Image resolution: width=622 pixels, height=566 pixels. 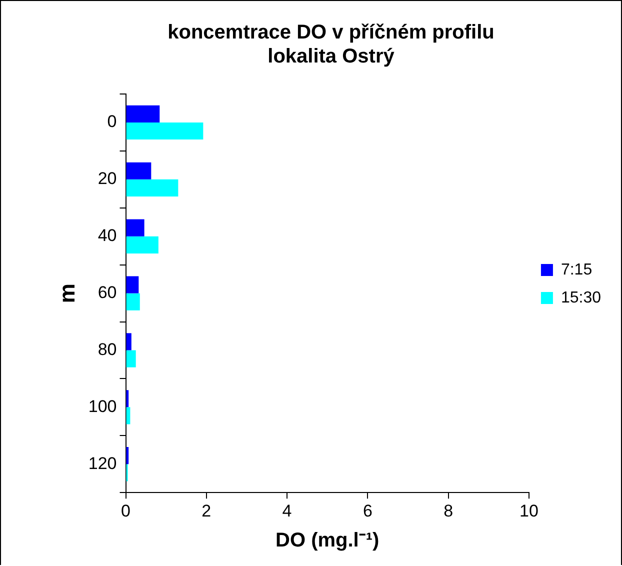 What do you see at coordinates (529, 510) in the screenshot?
I see `x-tick-label: 10` at bounding box center [529, 510].